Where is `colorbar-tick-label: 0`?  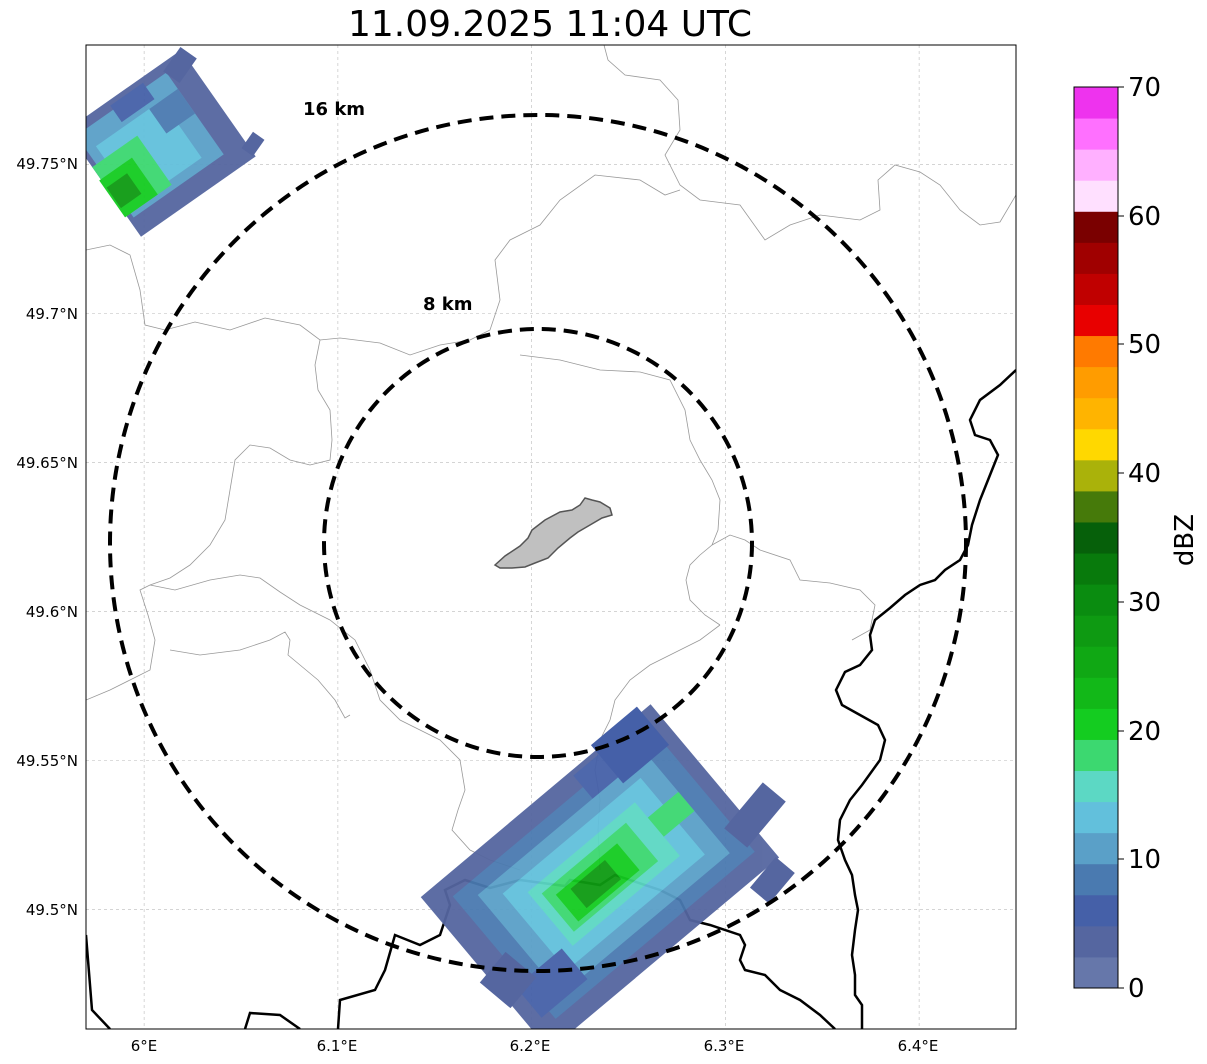
colorbar-tick-label: 0 is located at coordinates (1136, 989).